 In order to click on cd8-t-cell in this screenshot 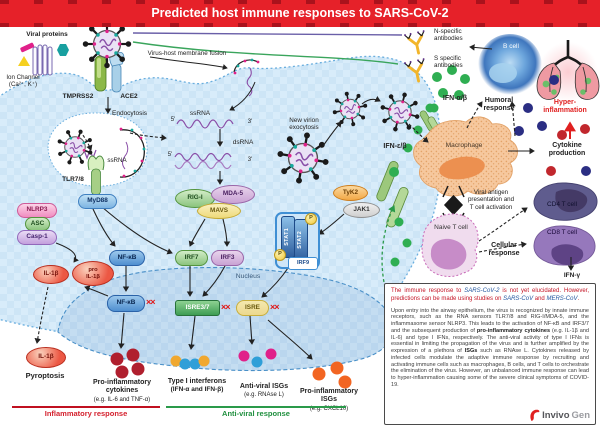, I will do `click(564, 245)`.